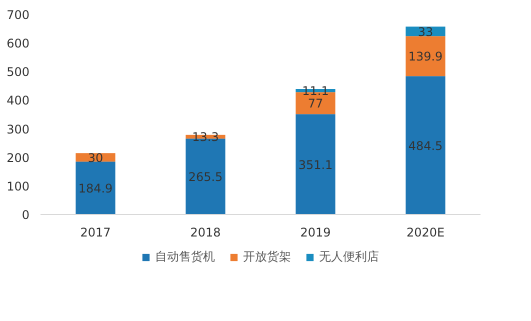  I want to click on y-tick-label: 200, so click(18, 157).